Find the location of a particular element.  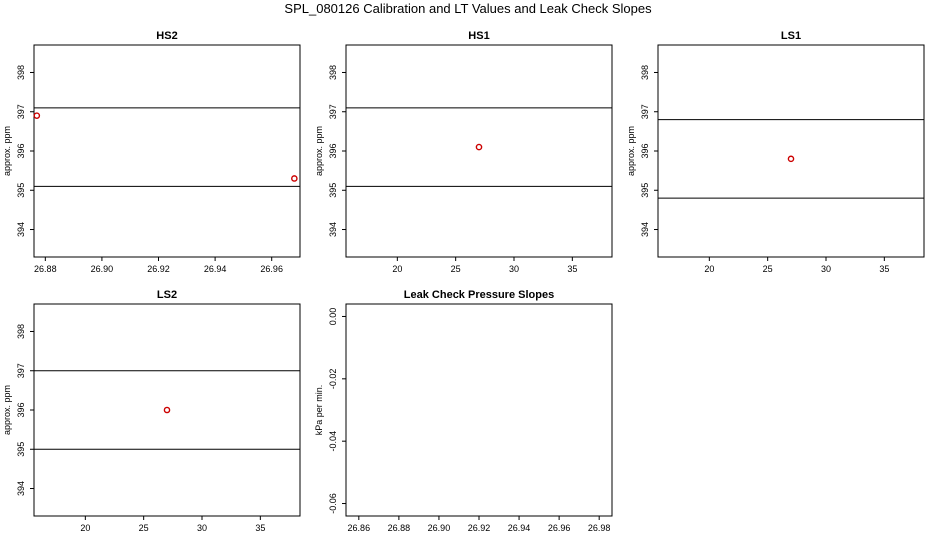

panel-hs2-ytick-label: 396 is located at coordinates (21, 150).